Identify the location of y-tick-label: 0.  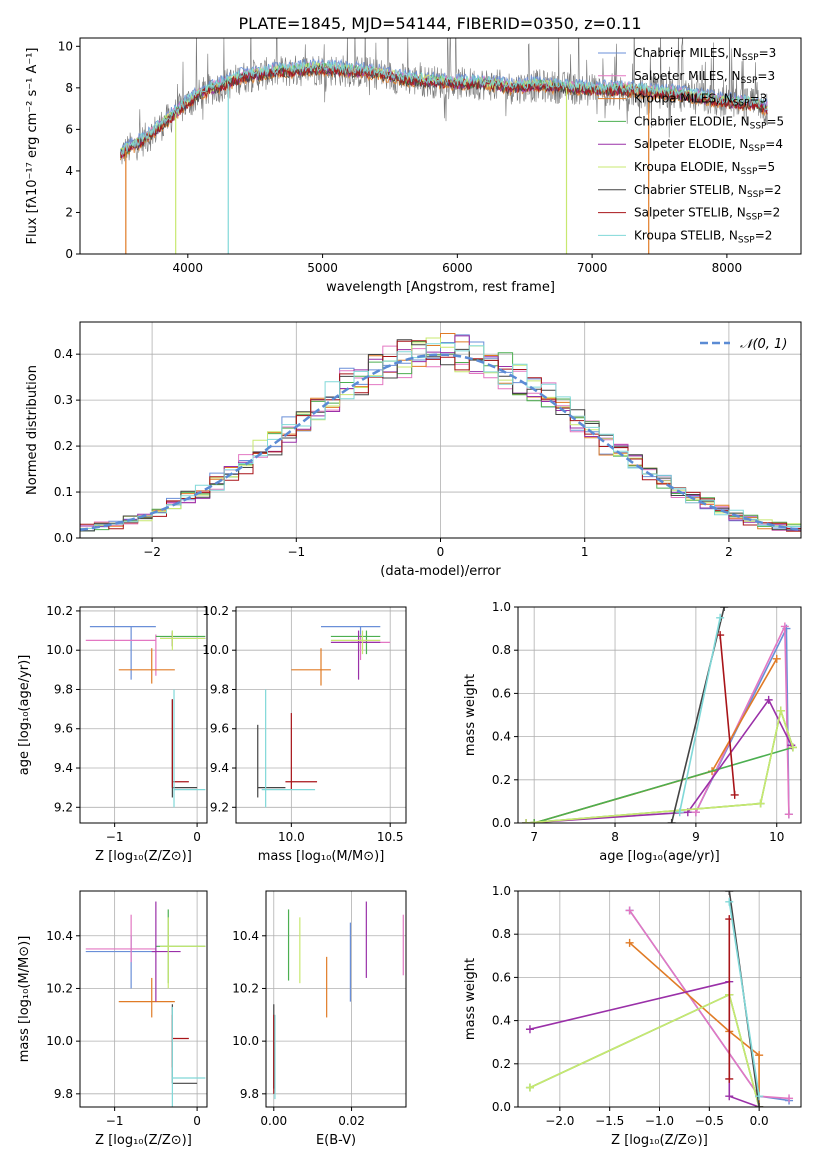
(69, 254).